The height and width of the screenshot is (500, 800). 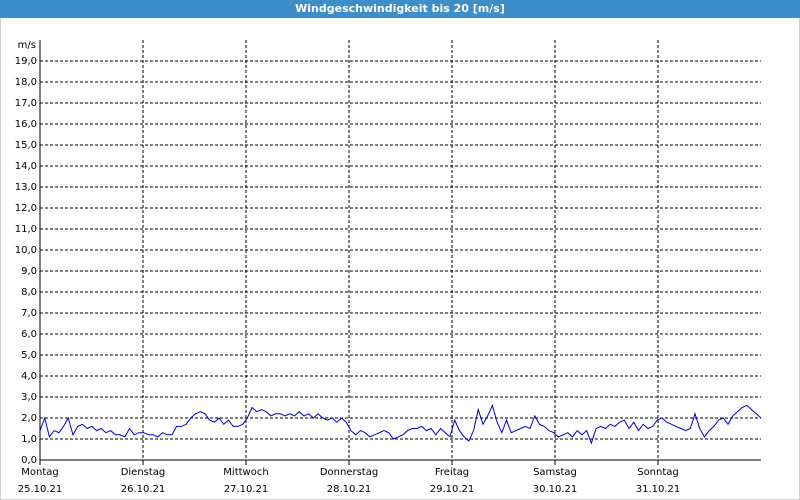 What do you see at coordinates (29, 439) in the screenshot?
I see `y-tick-label: 1,0` at bounding box center [29, 439].